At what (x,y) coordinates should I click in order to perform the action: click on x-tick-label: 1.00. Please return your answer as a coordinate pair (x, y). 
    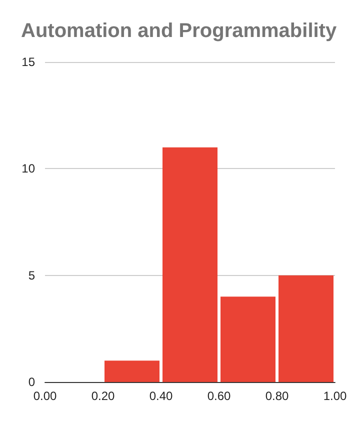
    Looking at the image, I should click on (335, 396).